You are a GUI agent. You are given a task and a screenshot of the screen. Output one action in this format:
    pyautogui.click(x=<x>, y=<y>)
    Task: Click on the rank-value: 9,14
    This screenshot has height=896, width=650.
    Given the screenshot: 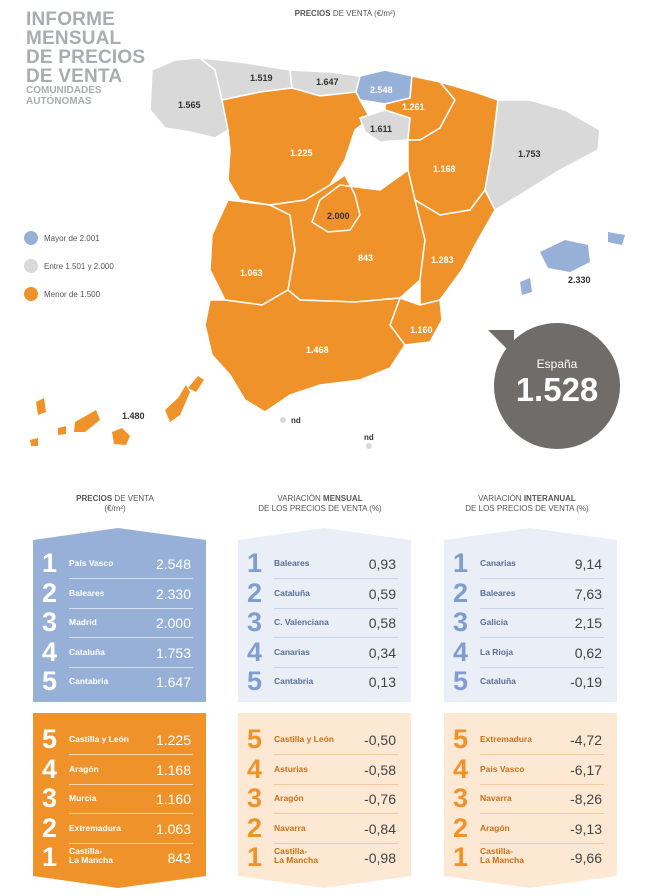 What is the action you would take?
    pyautogui.click(x=588, y=564)
    